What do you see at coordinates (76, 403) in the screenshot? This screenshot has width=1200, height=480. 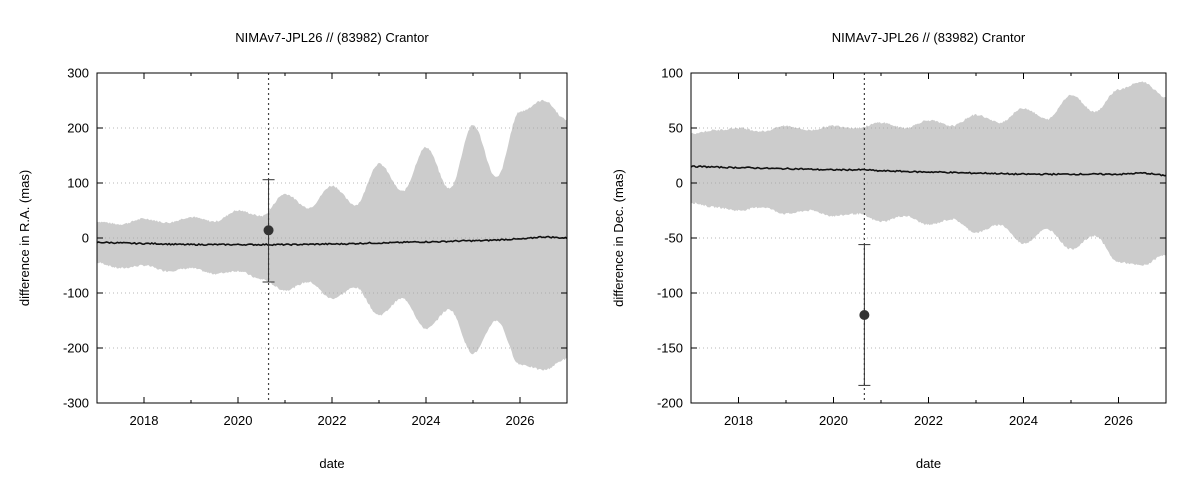 I see `y-tick-label: -300` at bounding box center [76, 403].